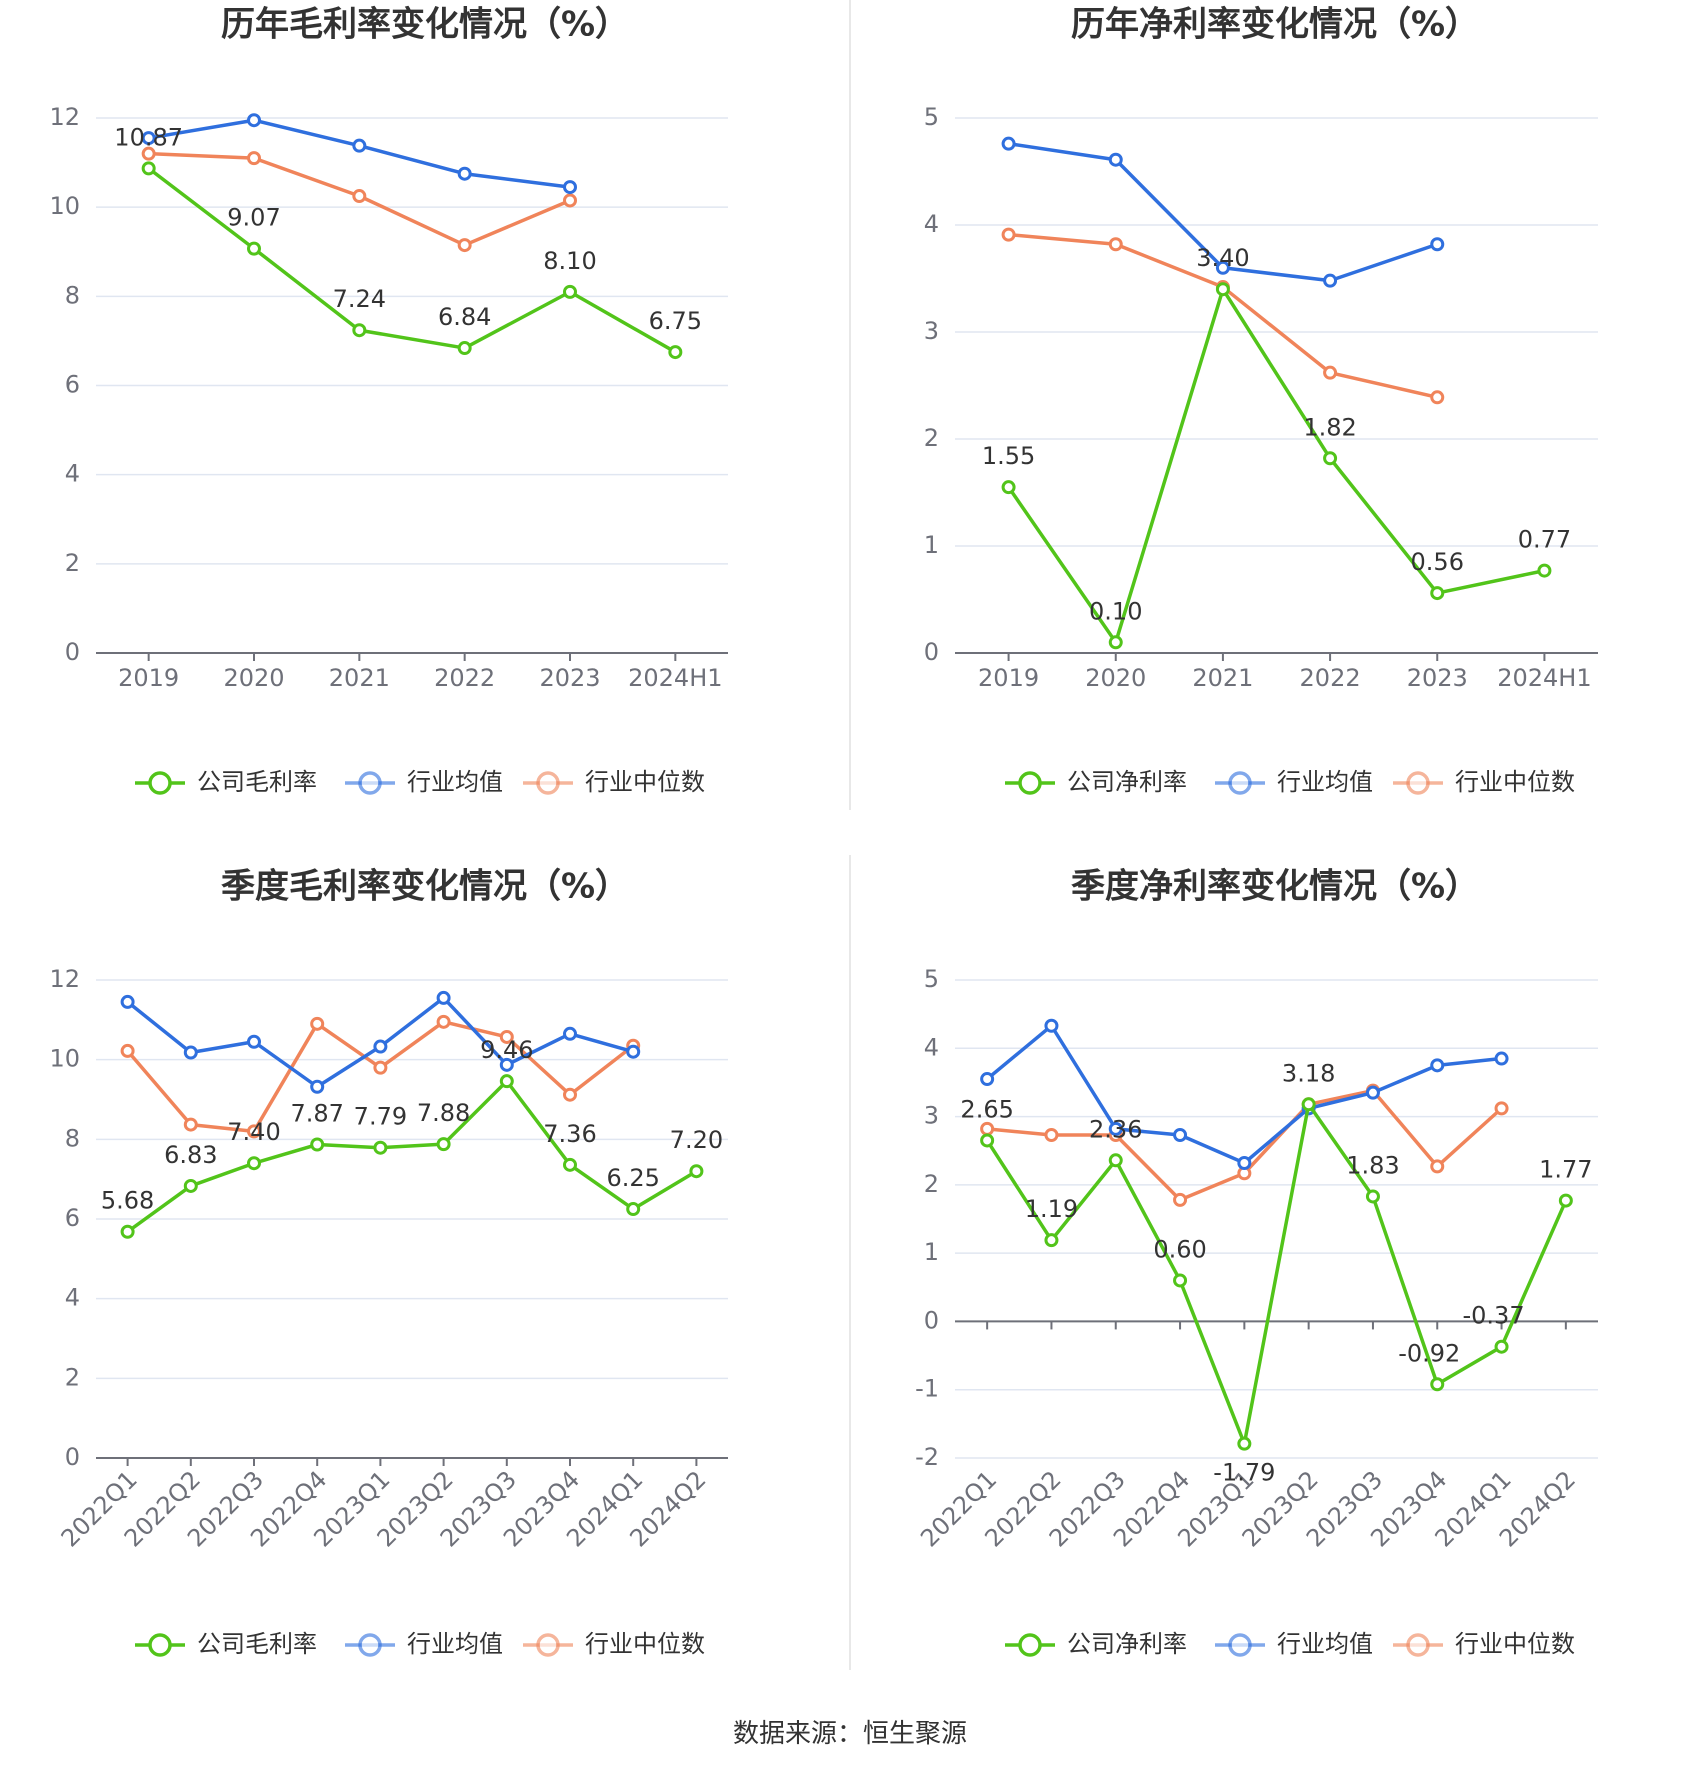 This screenshot has width=1700, height=1782. Describe the element at coordinates (1437, 562) in the screenshot. I see `data-label: 0.56` at that location.